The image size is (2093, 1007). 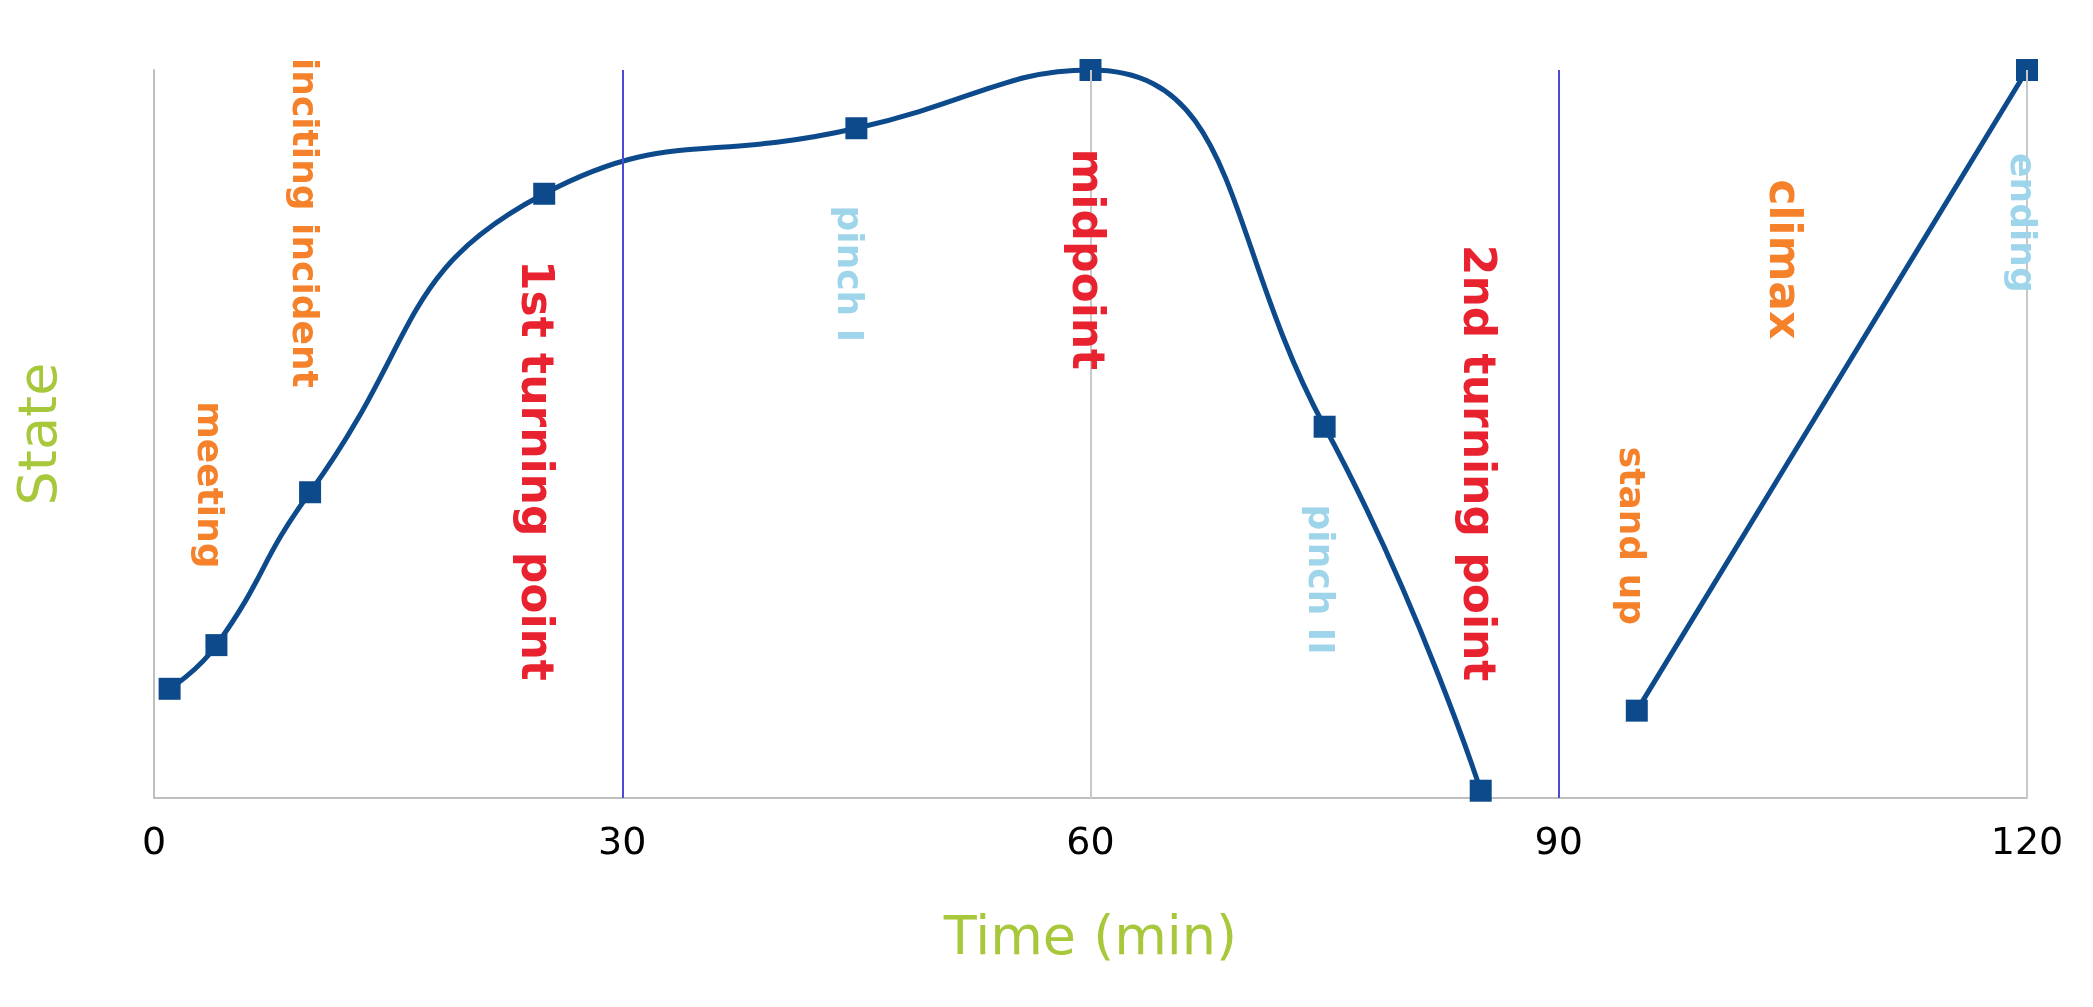 I want to click on x-tick-label: 120, so click(x=2027, y=841).